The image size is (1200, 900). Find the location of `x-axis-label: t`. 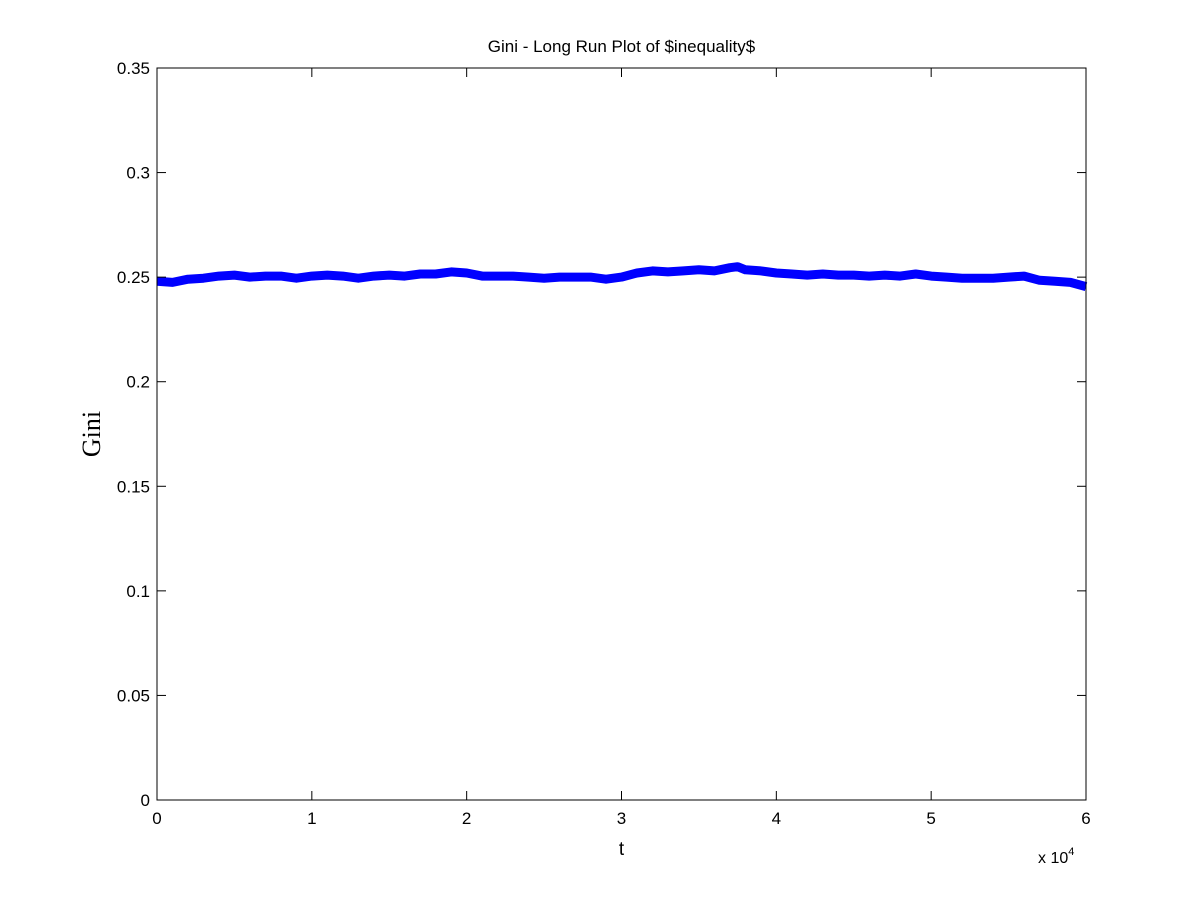

x-axis-label: t is located at coordinates (622, 849).